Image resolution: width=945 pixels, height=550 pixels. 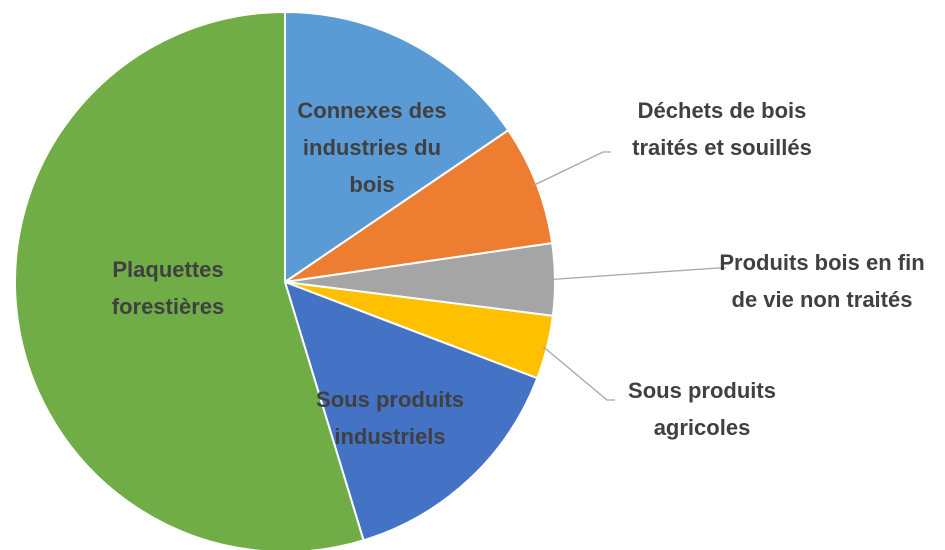 What do you see at coordinates (722, 129) in the screenshot?
I see `slice-label: Déchets de bois traités et souillés` at bounding box center [722, 129].